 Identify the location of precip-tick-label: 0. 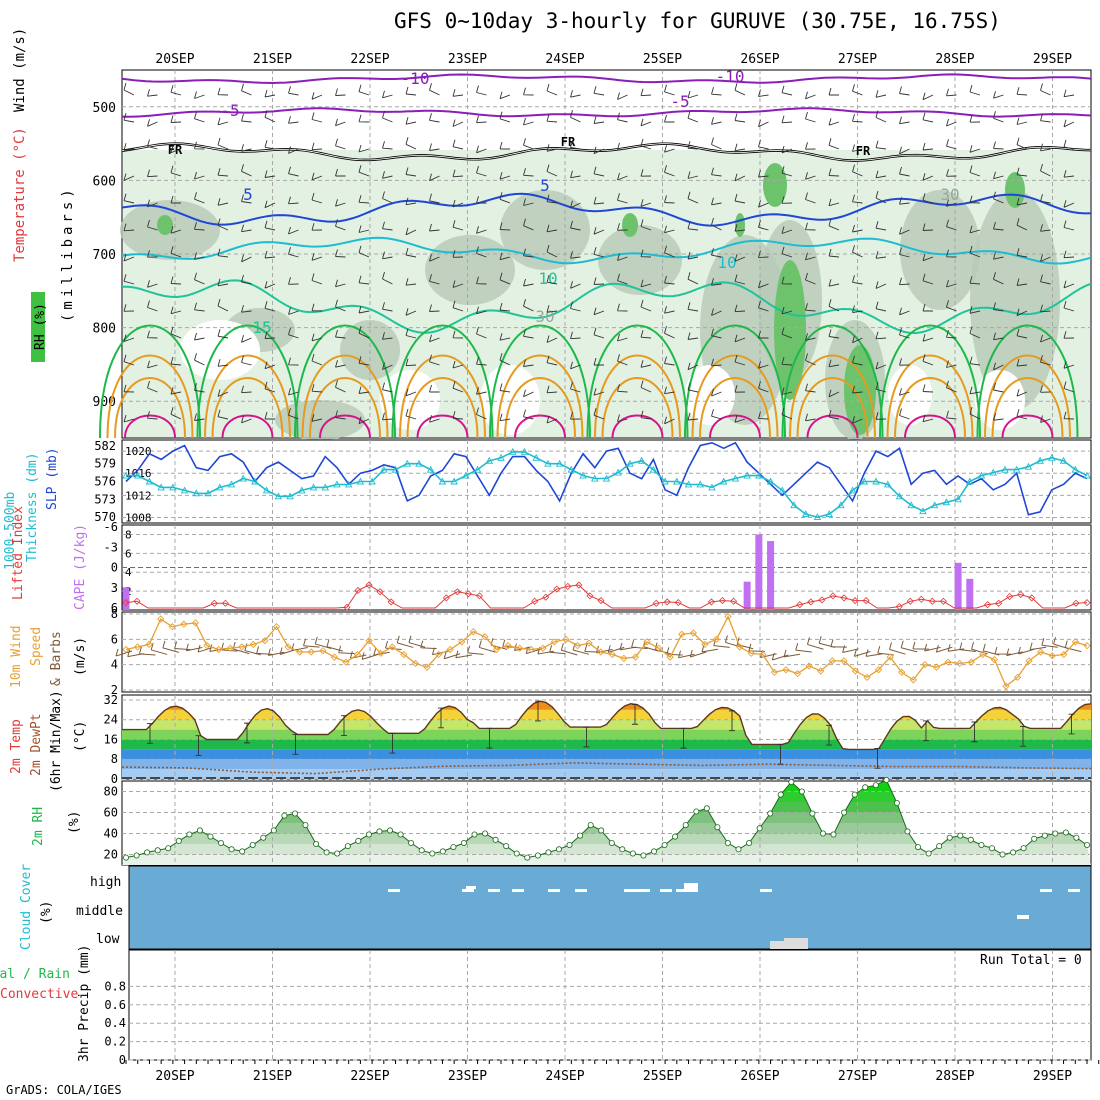
(122, 1060).